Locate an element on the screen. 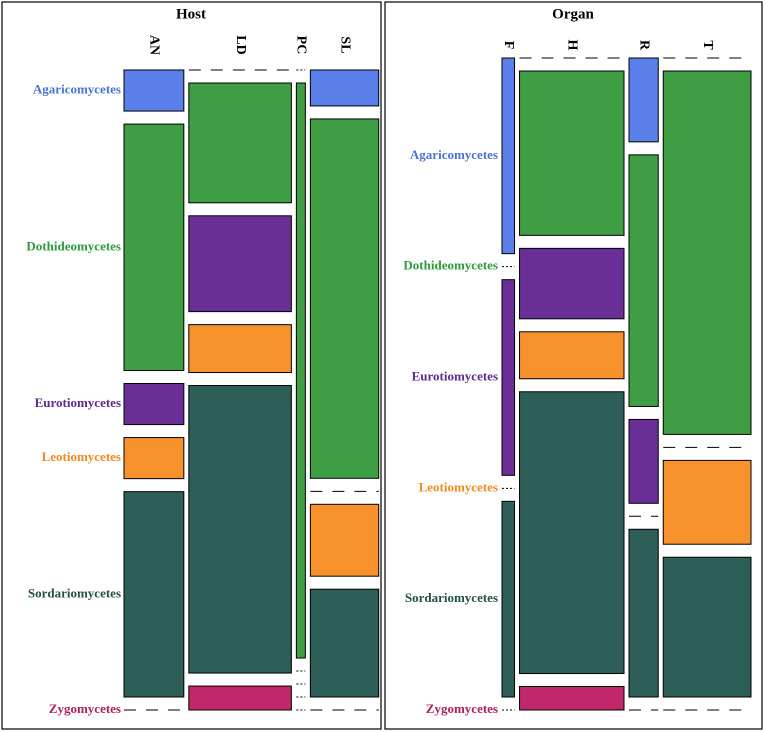 The width and height of the screenshot is (765, 732). column-label: PC is located at coordinates (301, 45).